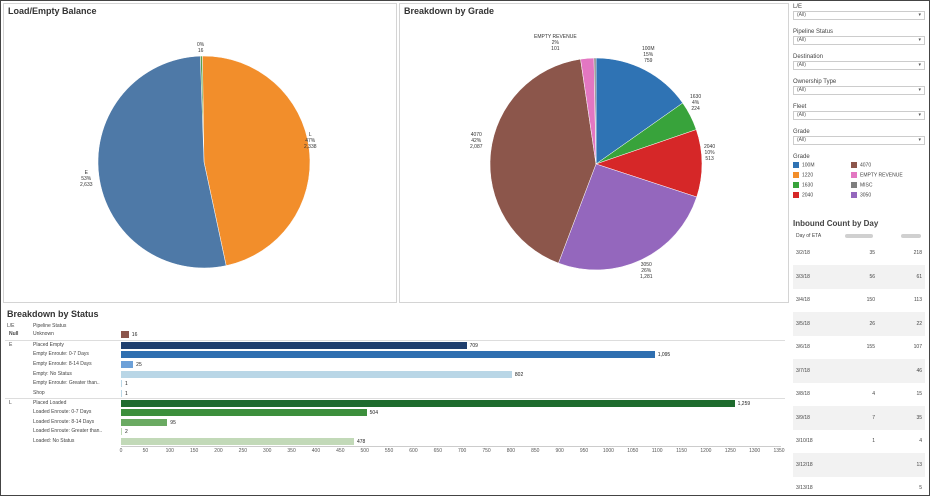  I want to click on inbound-row: 3/6/18 155 107, so click(859, 347).